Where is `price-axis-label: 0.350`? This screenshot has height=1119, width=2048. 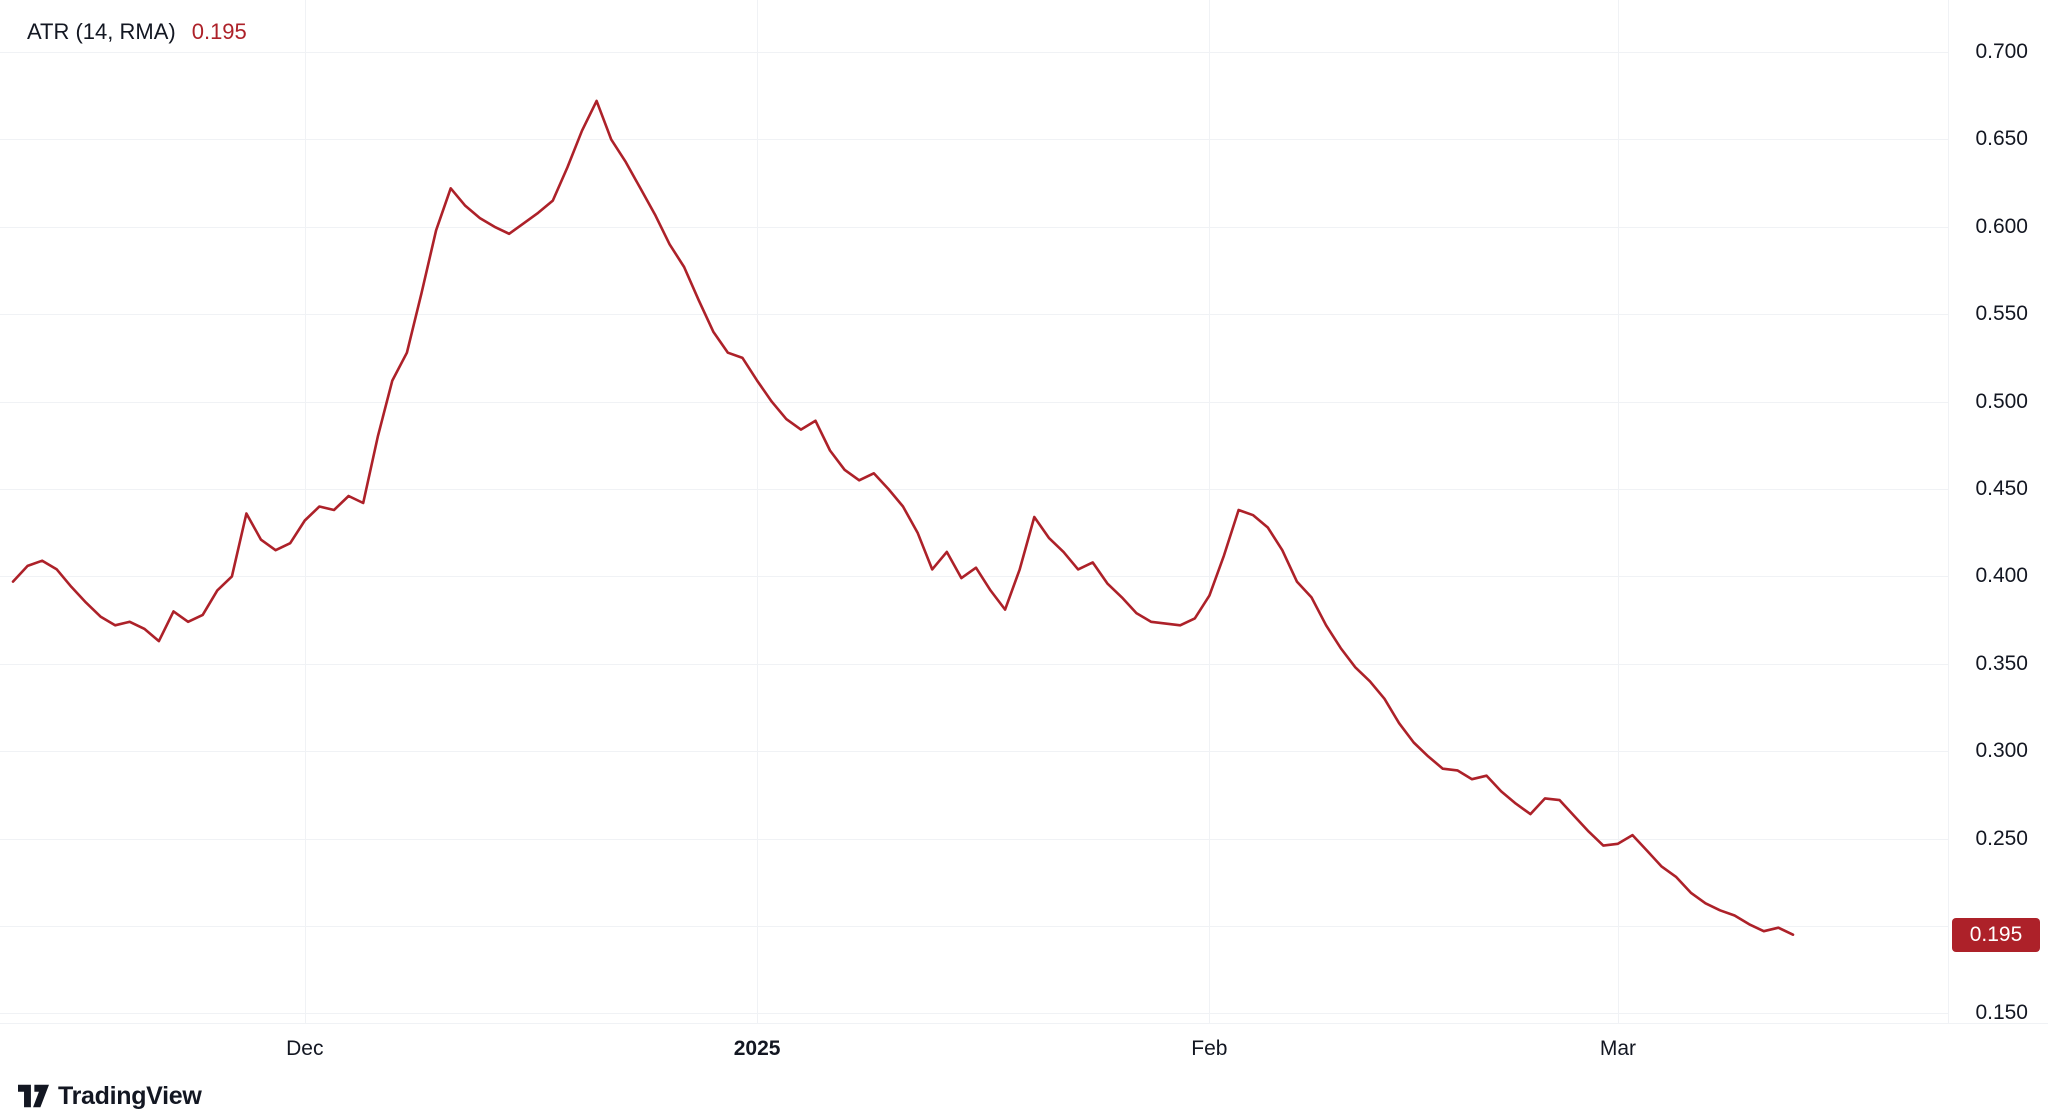 price-axis-label: 0.350 is located at coordinates (2001, 663).